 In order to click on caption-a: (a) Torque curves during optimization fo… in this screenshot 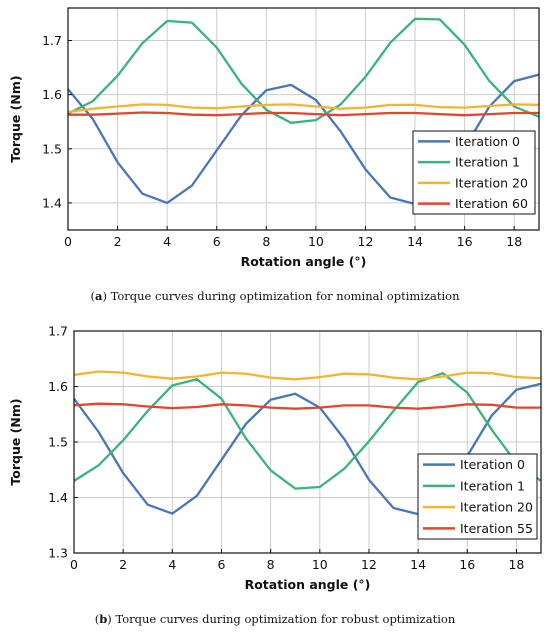, I will do `click(275, 296)`.